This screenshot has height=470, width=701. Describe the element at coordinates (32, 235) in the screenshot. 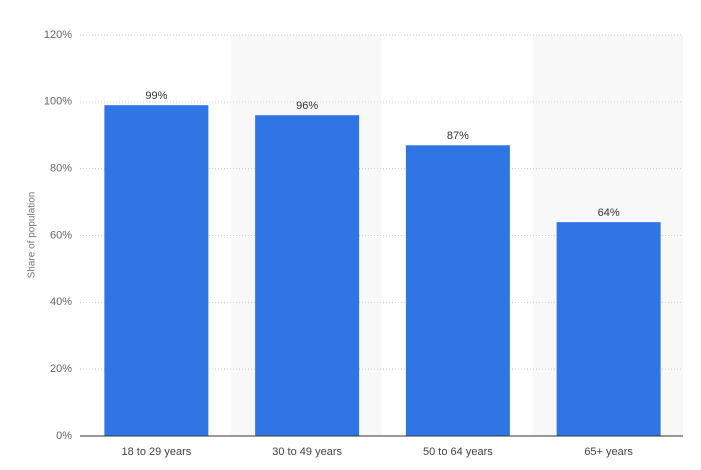

I see `y-axis-title: Share of population` at that location.